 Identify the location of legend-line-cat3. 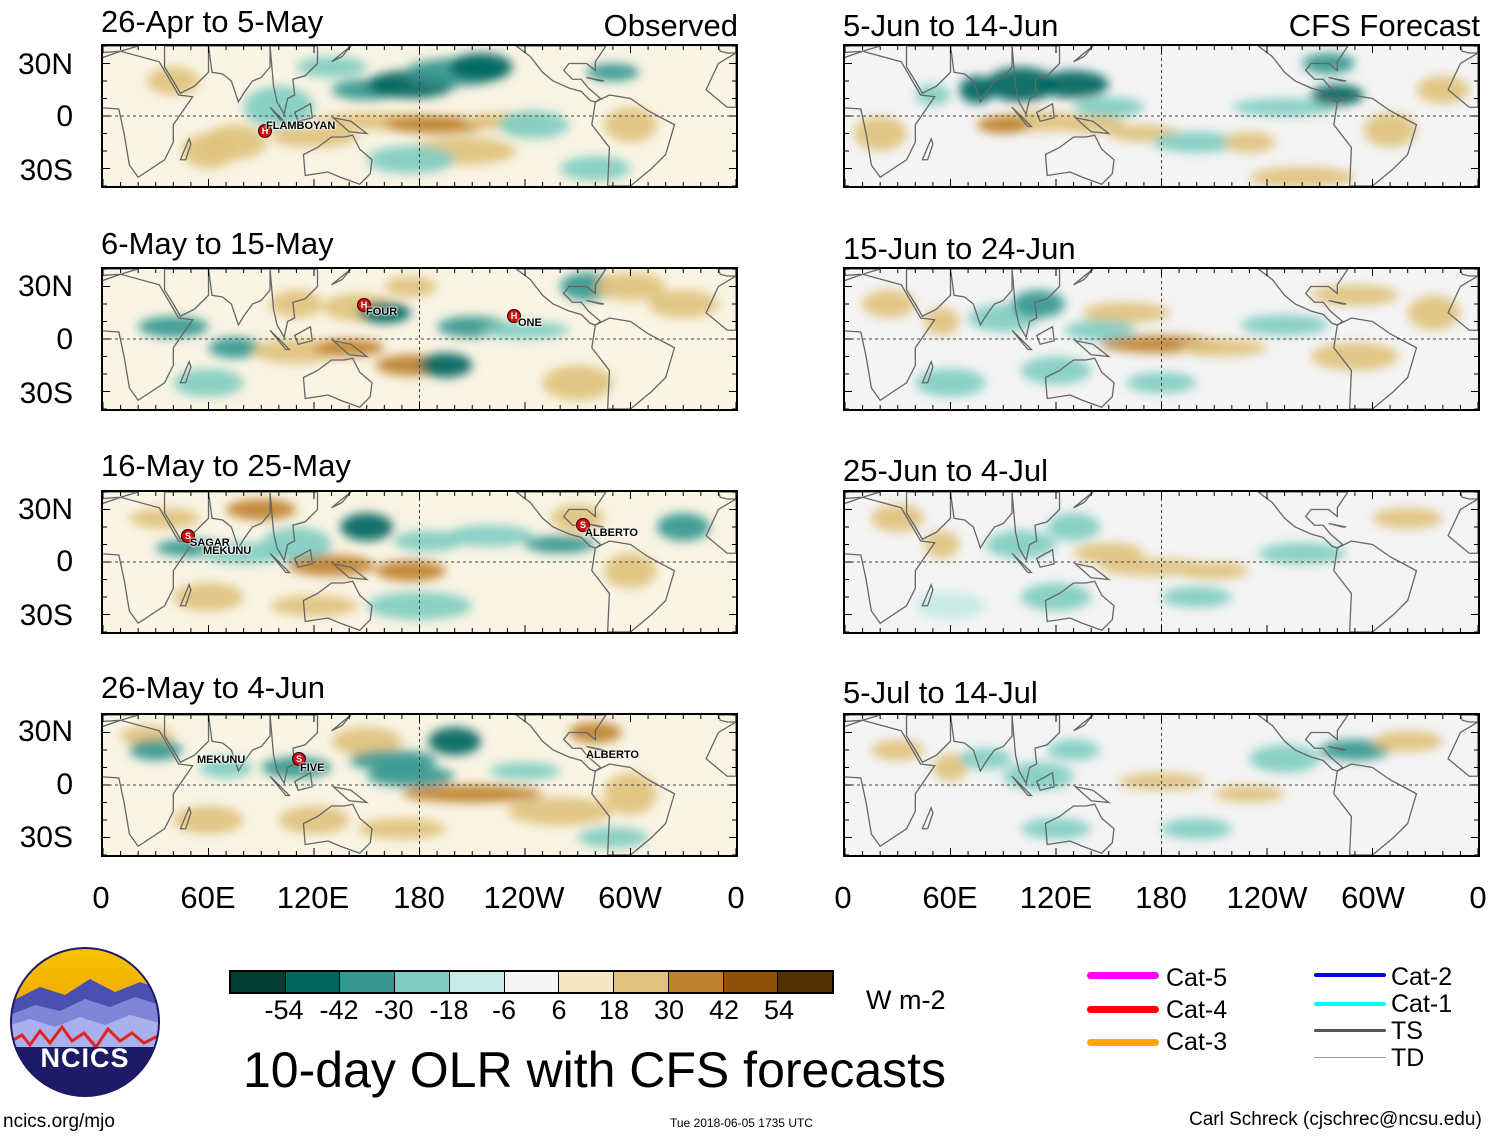
(1123, 1042).